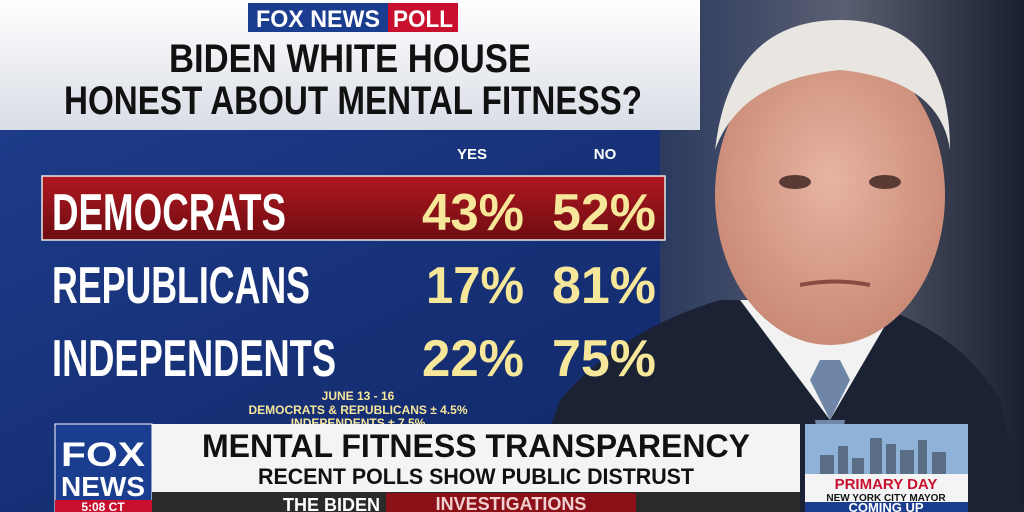 The image size is (1024, 512). I want to click on ticker-tag-box, so click(511, 502).